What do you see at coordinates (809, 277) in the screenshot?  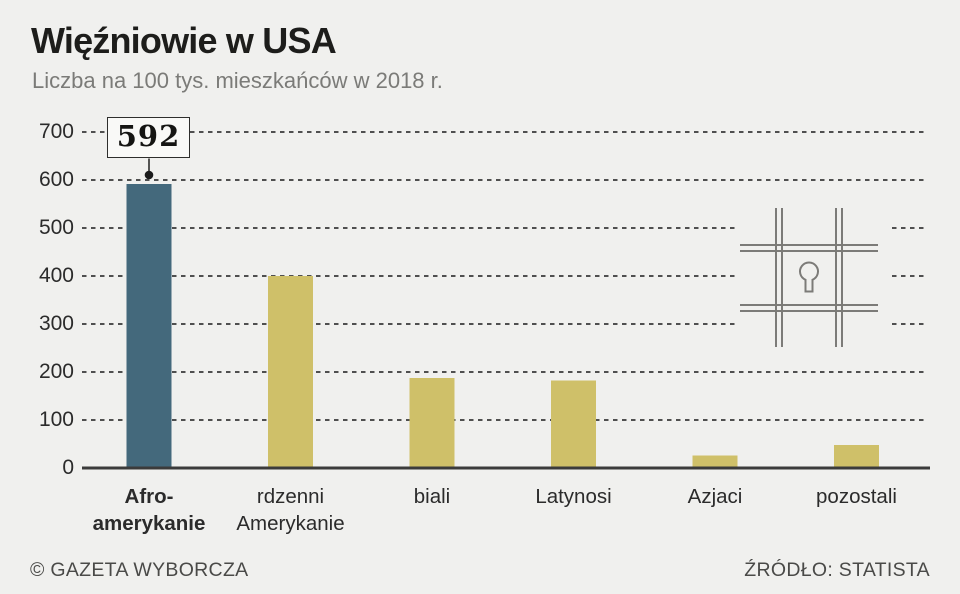 I see `keyhole-icon` at bounding box center [809, 277].